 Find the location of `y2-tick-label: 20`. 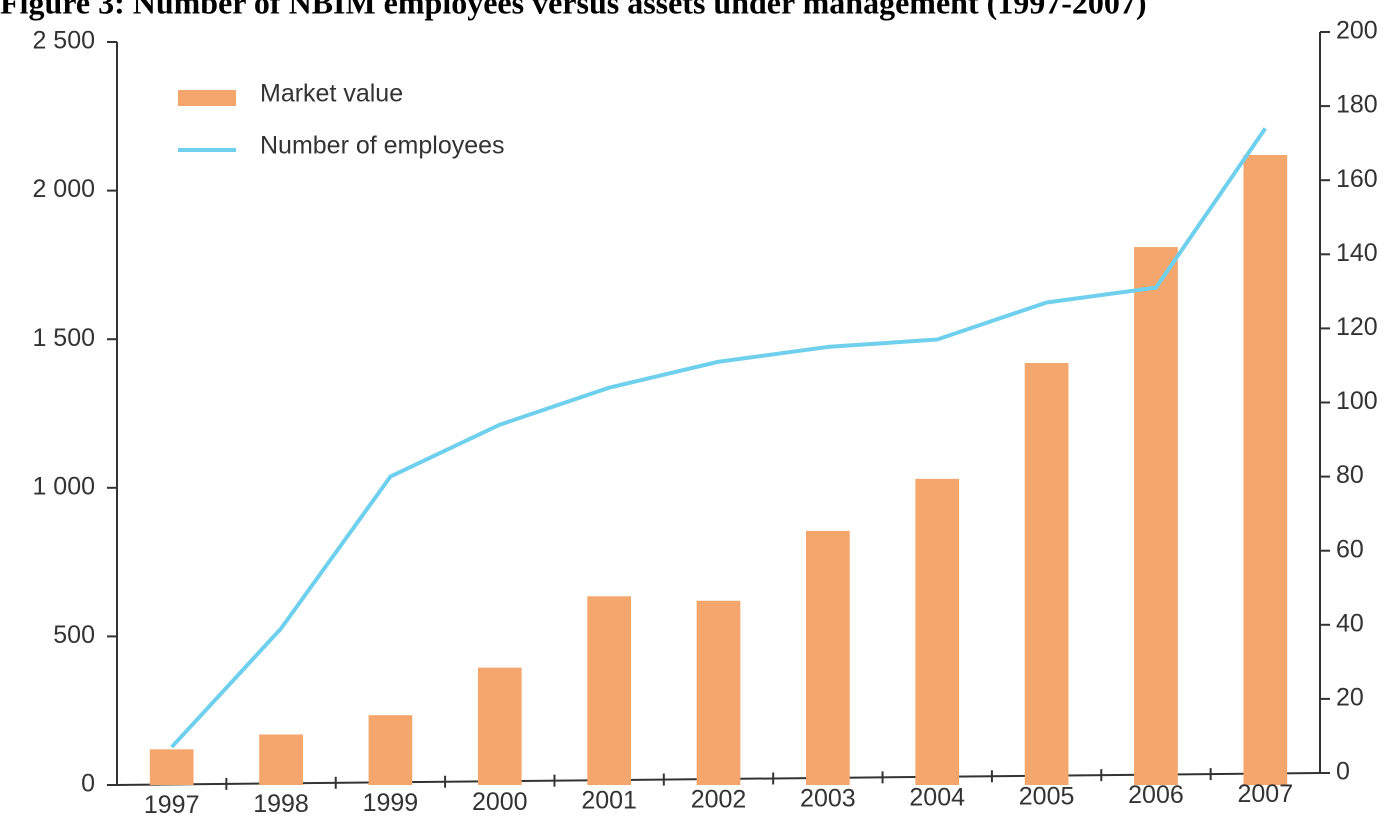

y2-tick-label: 20 is located at coordinates (1350, 698).